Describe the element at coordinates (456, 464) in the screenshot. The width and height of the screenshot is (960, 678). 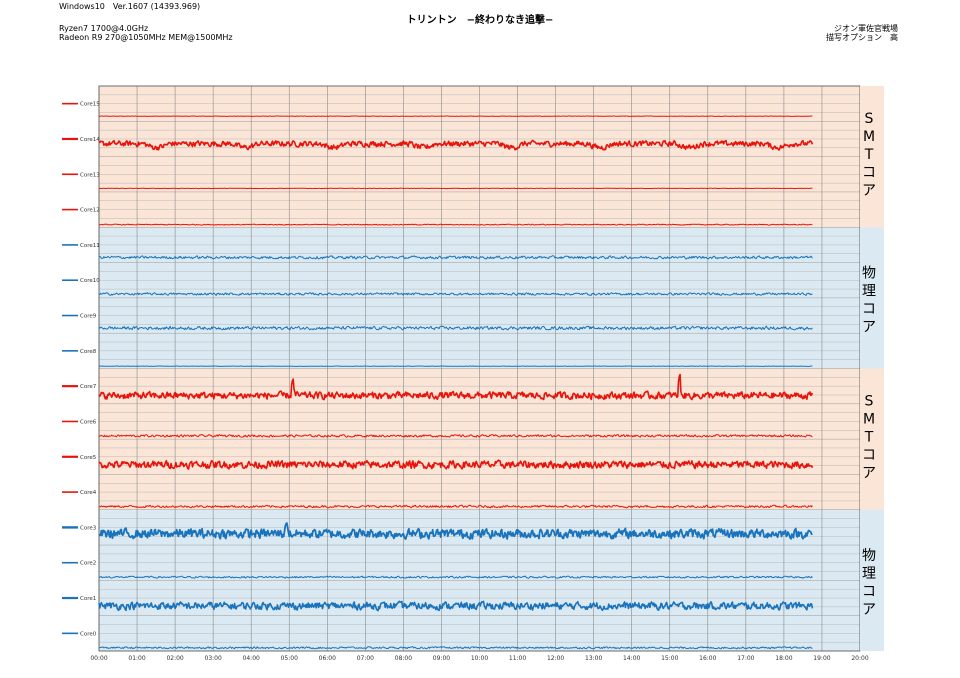
I see `series-line-core5` at that location.